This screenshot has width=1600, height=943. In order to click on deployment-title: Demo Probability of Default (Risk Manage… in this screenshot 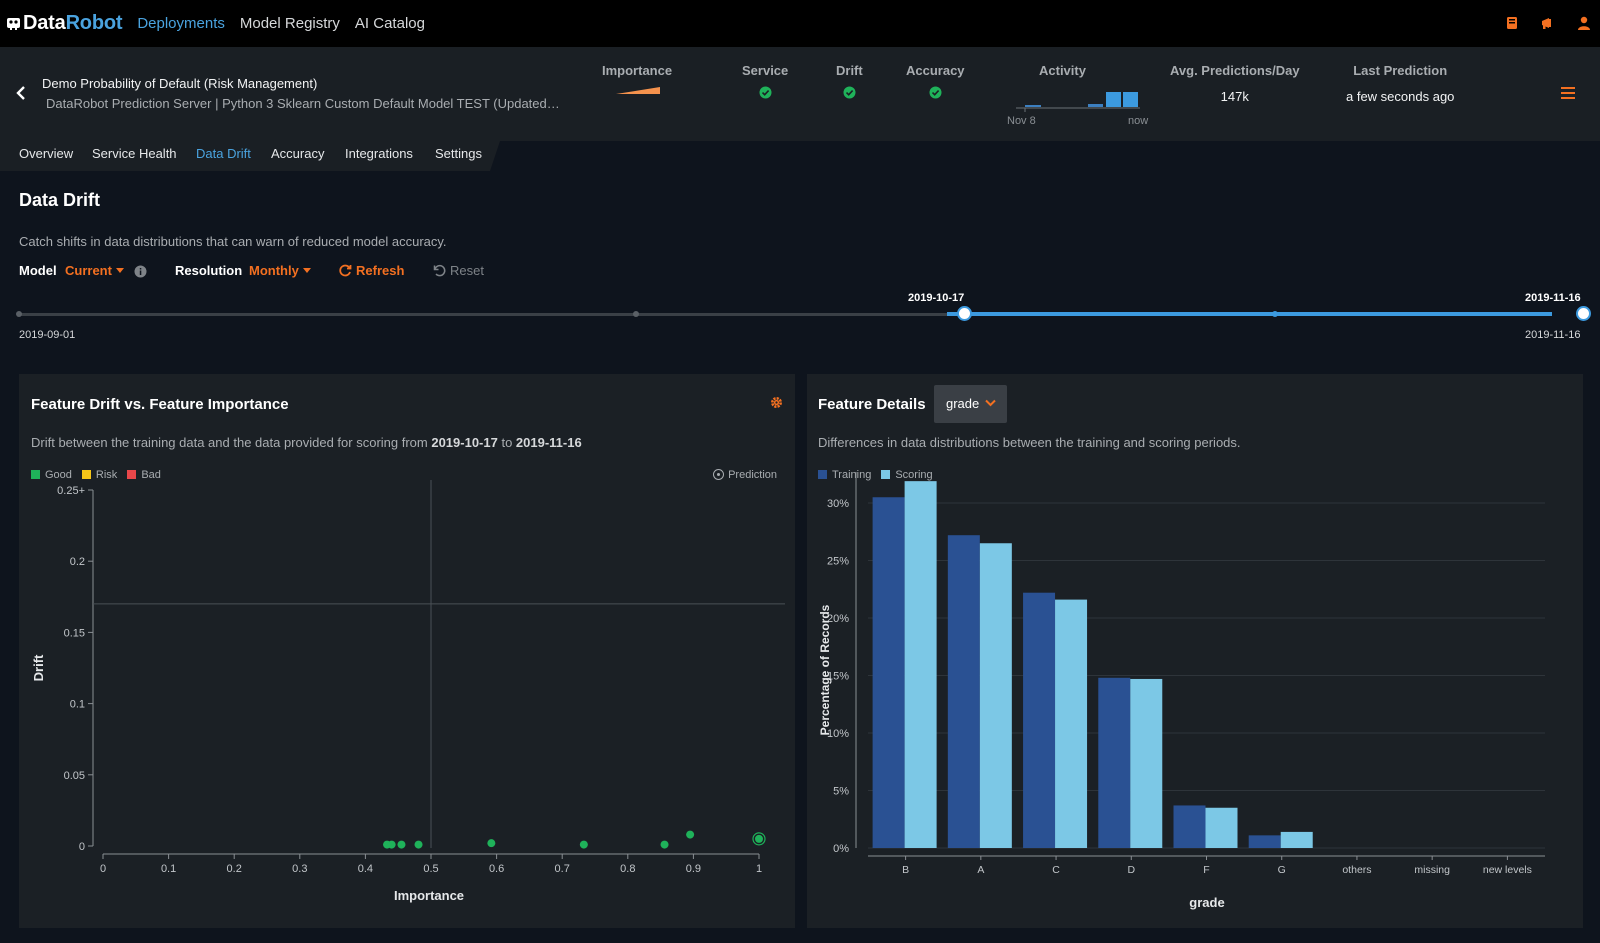, I will do `click(180, 83)`.